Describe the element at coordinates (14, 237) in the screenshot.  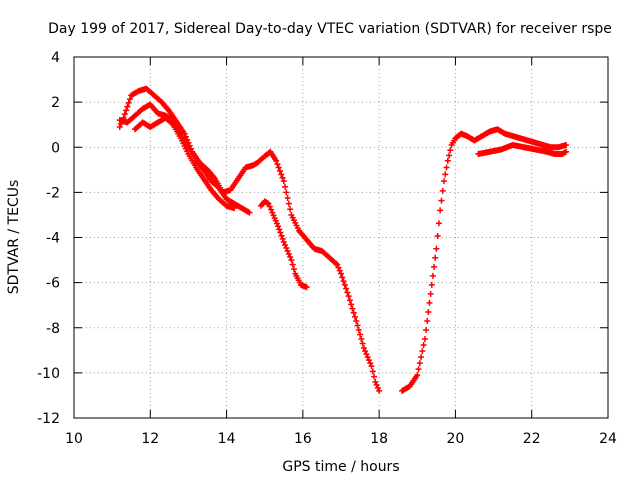
I see `y-axis-label: SDTVAR / TECUs` at that location.